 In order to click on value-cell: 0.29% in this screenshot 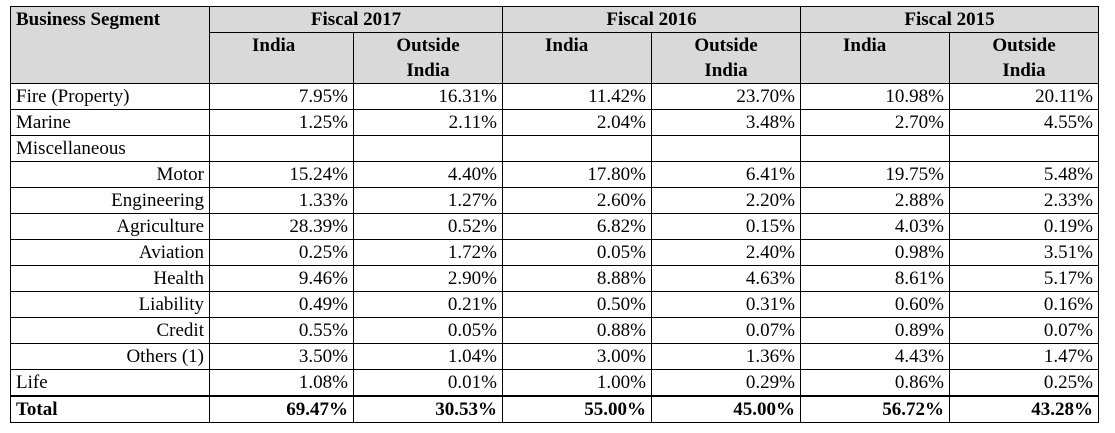, I will do `click(726, 383)`.